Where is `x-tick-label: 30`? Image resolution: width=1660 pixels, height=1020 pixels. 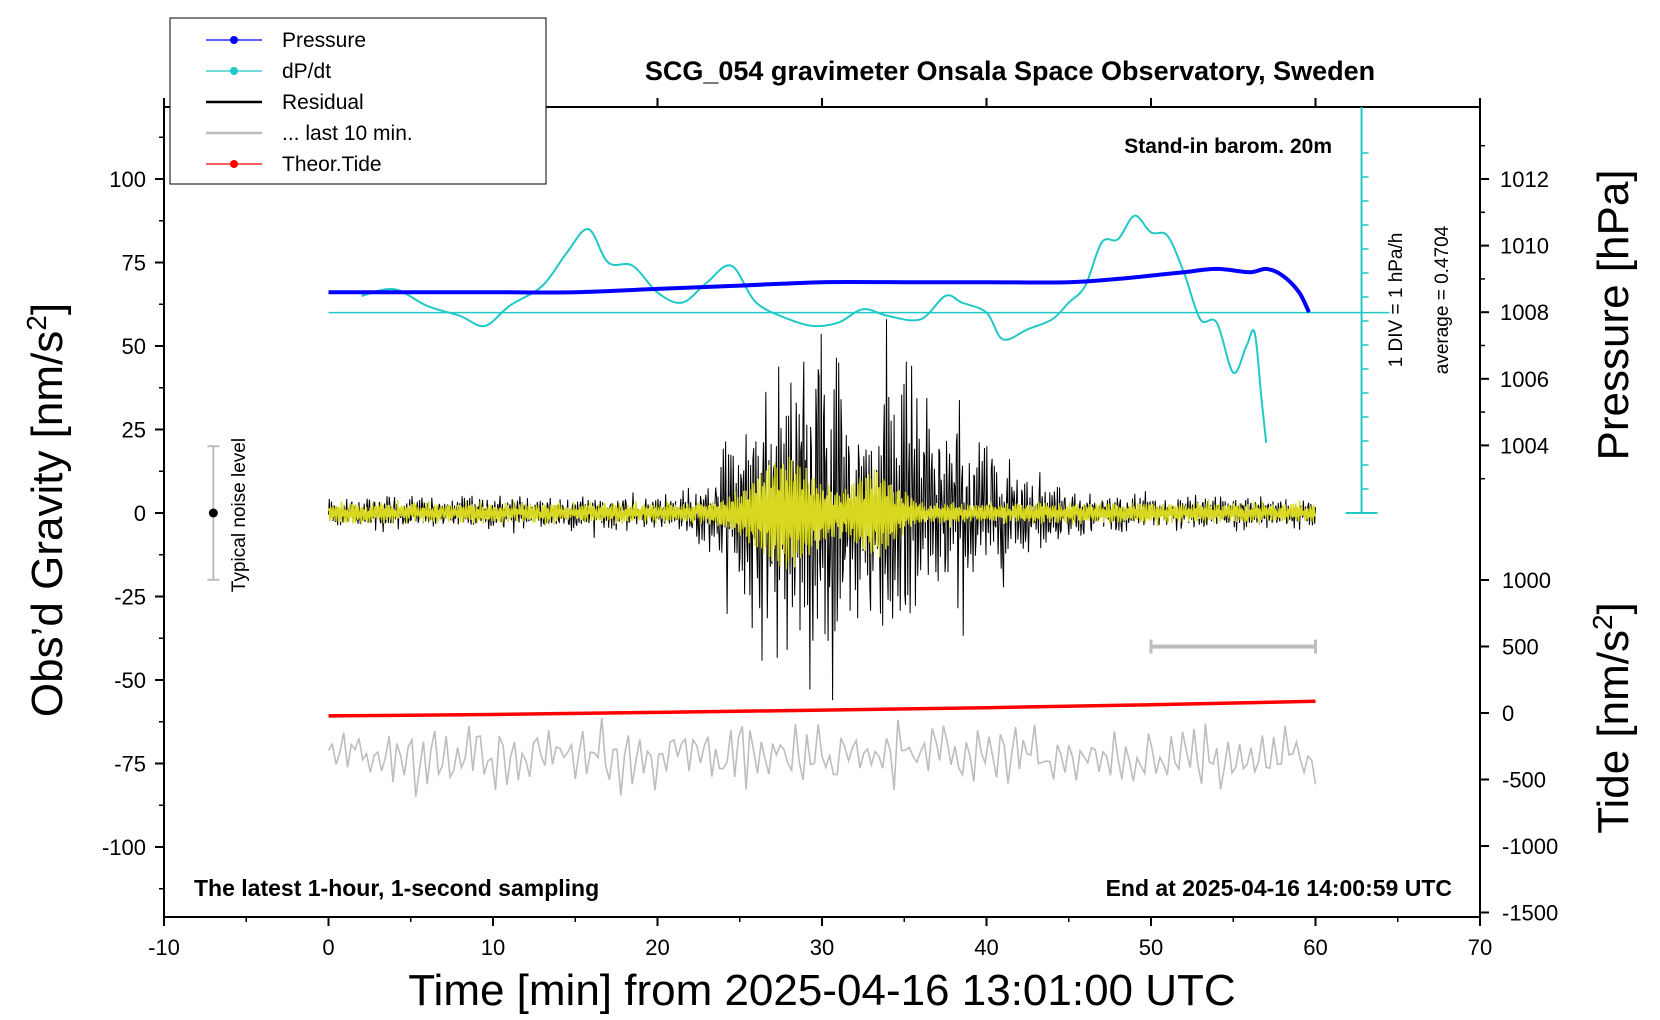 x-tick-label: 30 is located at coordinates (822, 947).